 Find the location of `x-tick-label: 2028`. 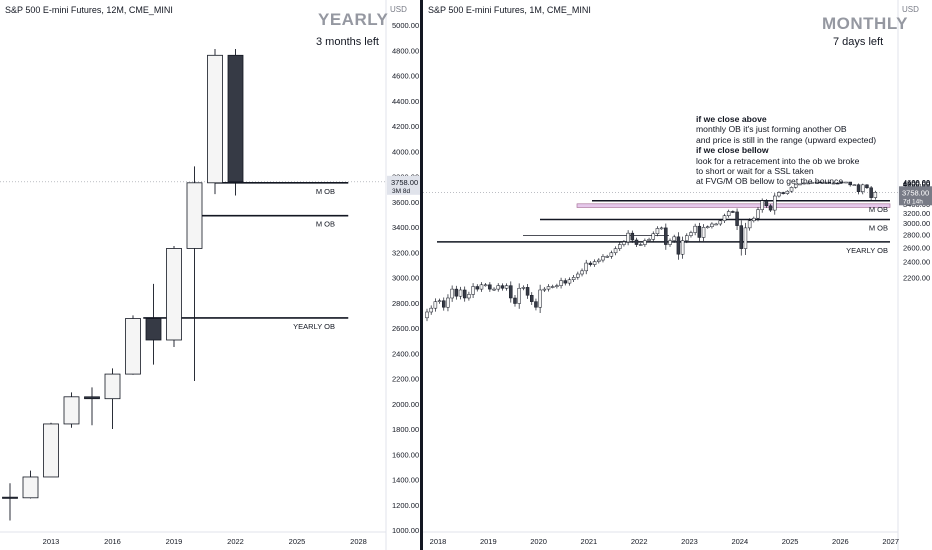

x-tick-label: 2028 is located at coordinates (358, 541).